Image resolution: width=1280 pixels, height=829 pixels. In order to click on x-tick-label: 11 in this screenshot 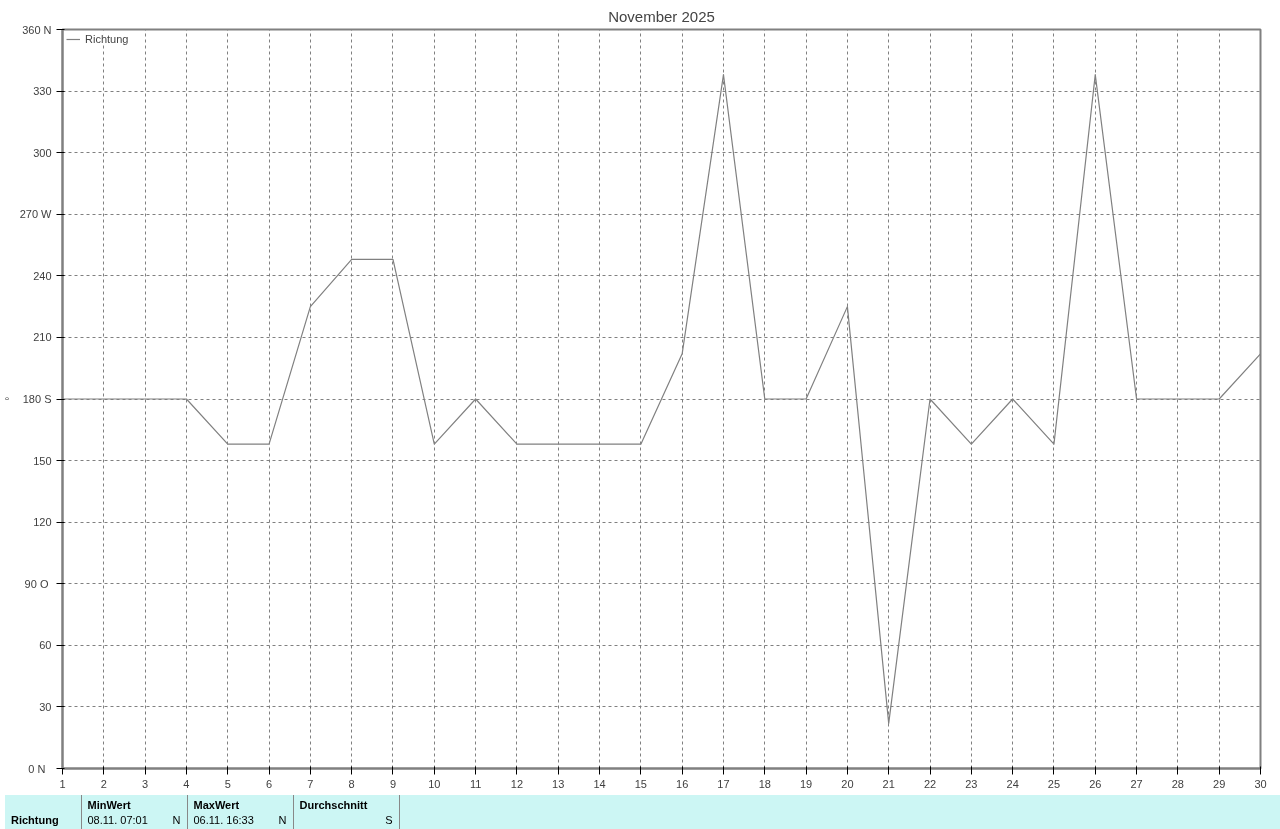, I will do `click(475, 783)`.